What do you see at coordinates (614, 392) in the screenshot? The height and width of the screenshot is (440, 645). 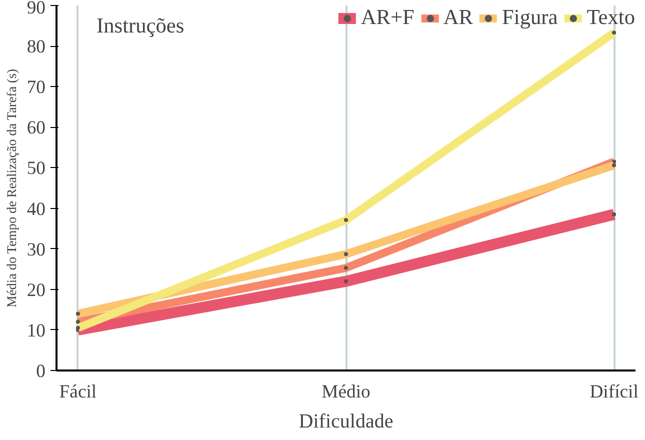 I see `x-tick-label: Difícil` at bounding box center [614, 392].